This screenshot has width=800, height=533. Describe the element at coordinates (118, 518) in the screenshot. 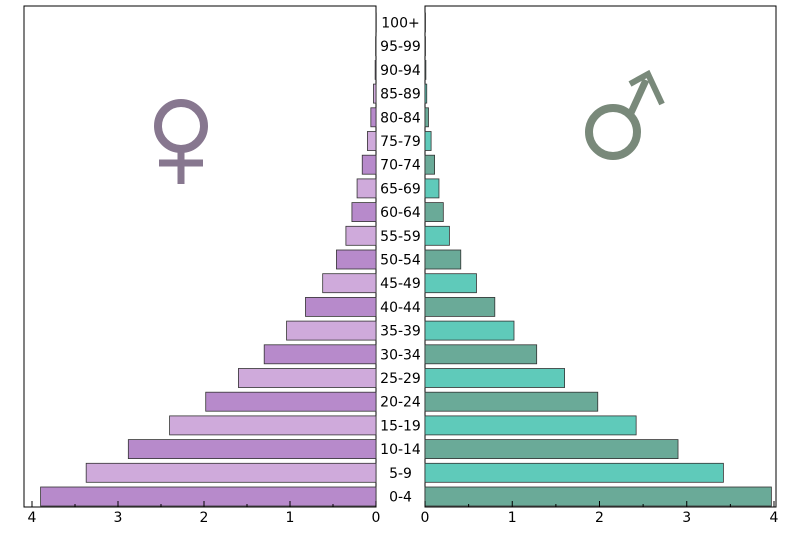

I see `female-tick-label-3: 3` at that location.